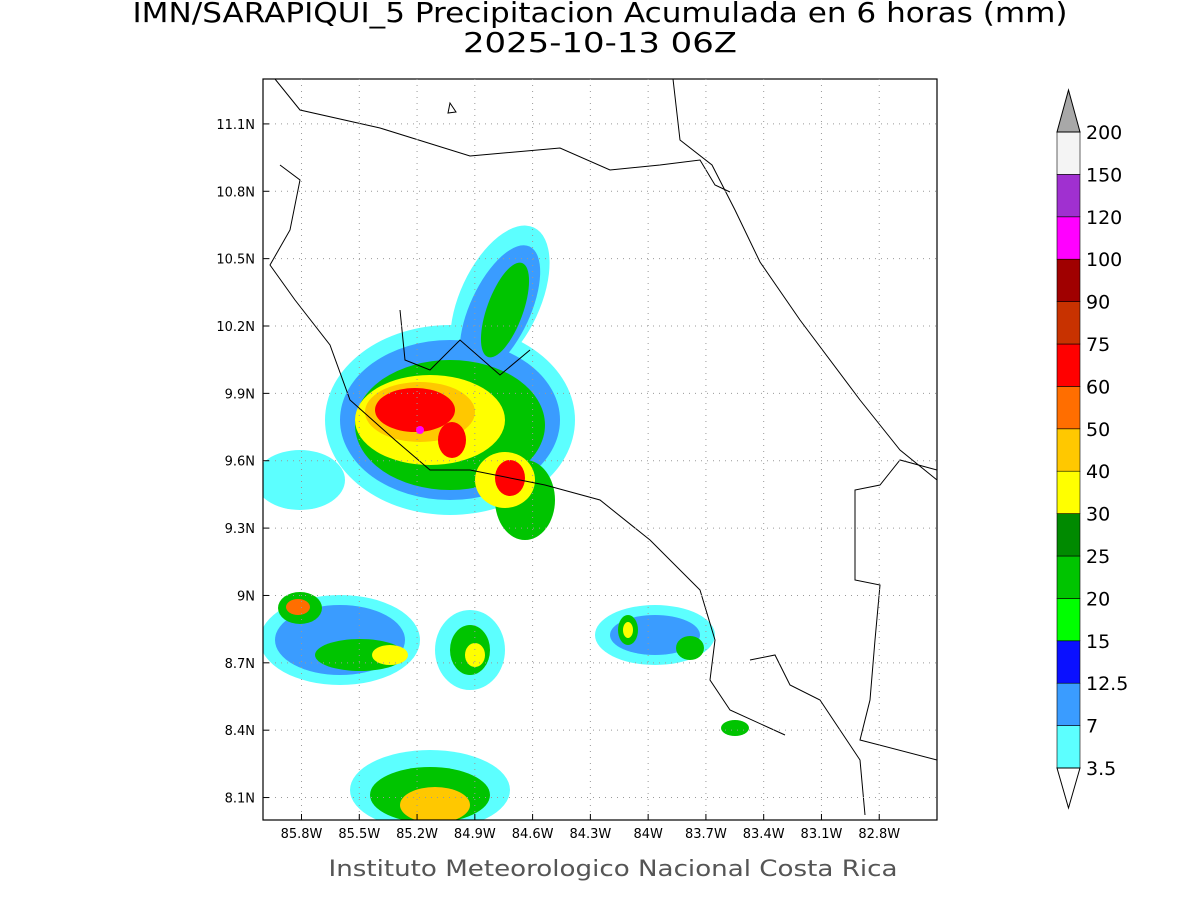  I want to click on colorbar-label: 25, so click(1098, 557).